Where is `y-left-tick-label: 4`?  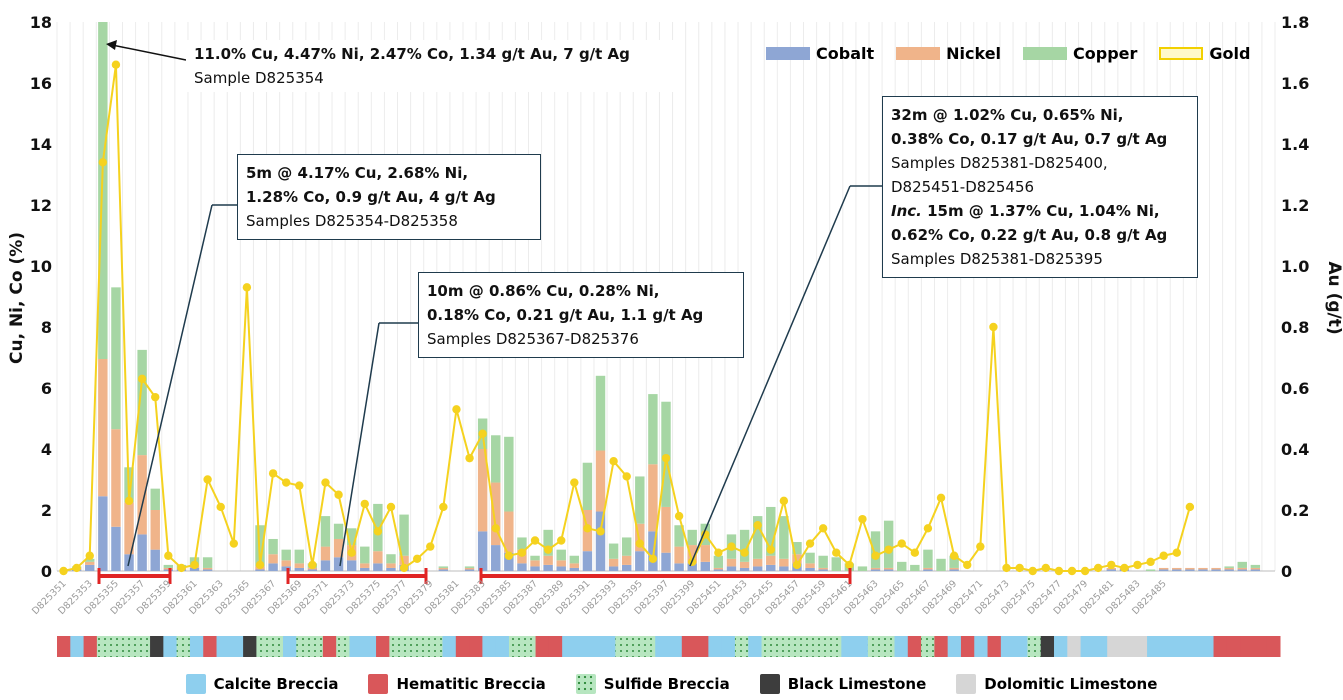 y-left-tick-label: 4 is located at coordinates (46, 449).